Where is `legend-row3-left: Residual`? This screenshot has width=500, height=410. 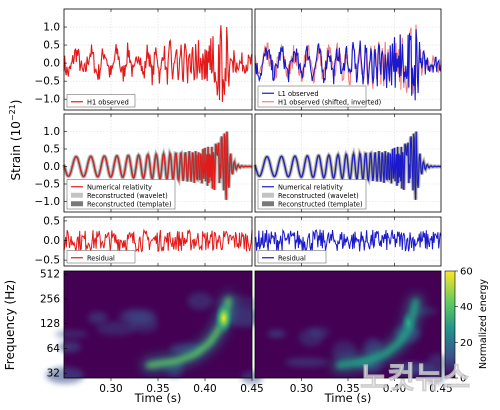 legend-row3-left: Residual is located at coordinates (101, 257).